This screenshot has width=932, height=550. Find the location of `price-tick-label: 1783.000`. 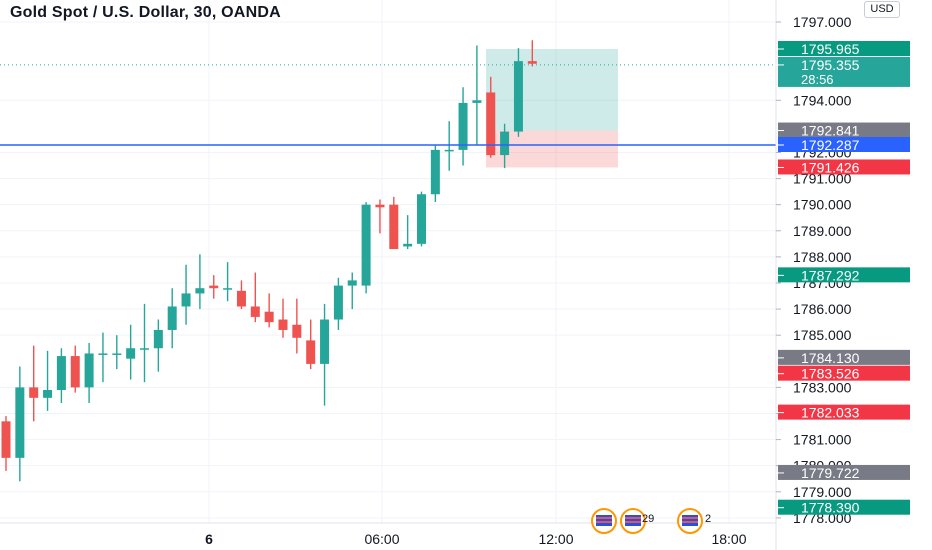

price-tick-label: 1783.000 is located at coordinates (822, 387).